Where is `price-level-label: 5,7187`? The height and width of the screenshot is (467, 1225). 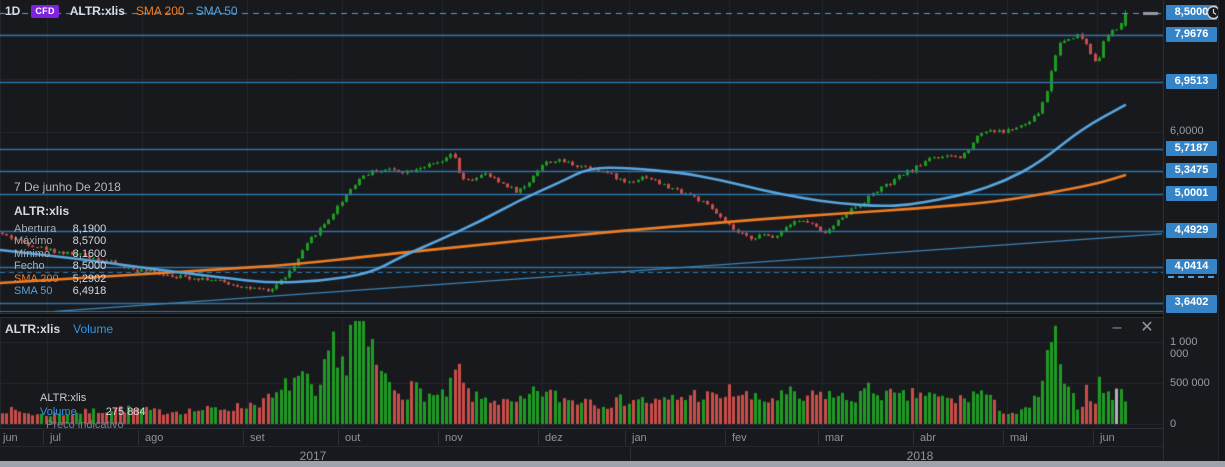
price-level-label: 5,7187 is located at coordinates (1191, 148).